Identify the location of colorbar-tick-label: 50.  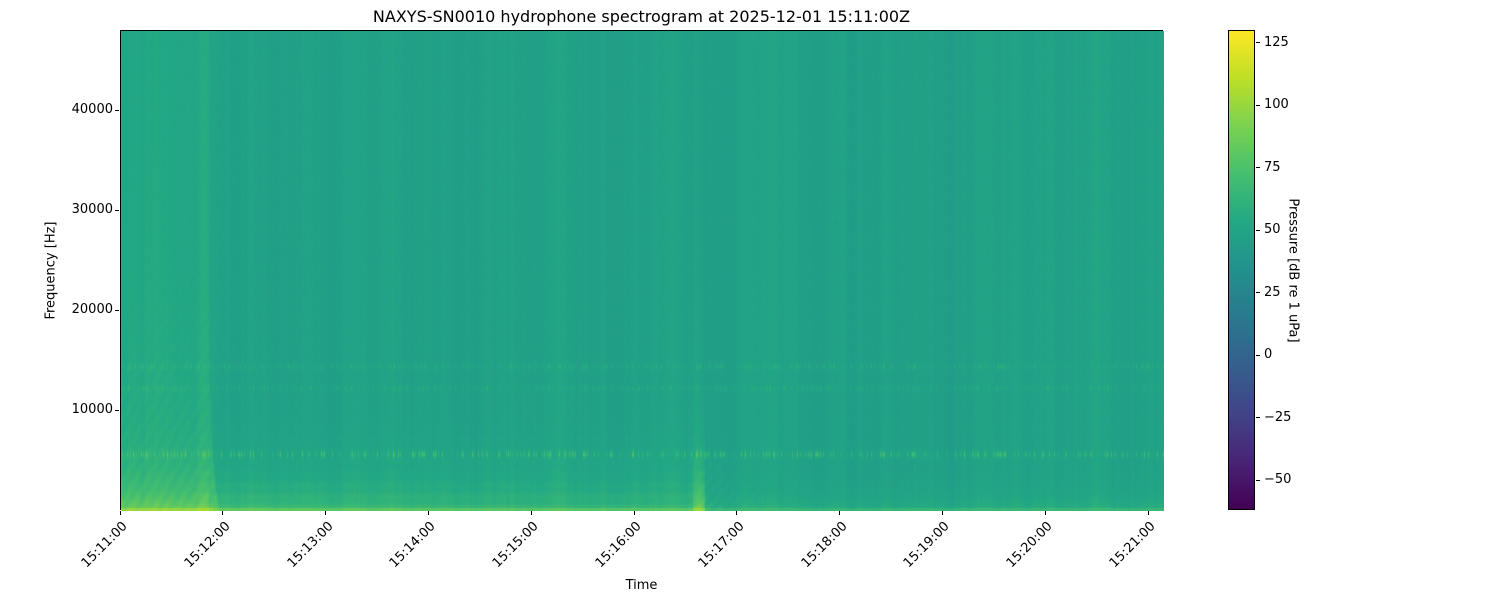
(1272, 229).